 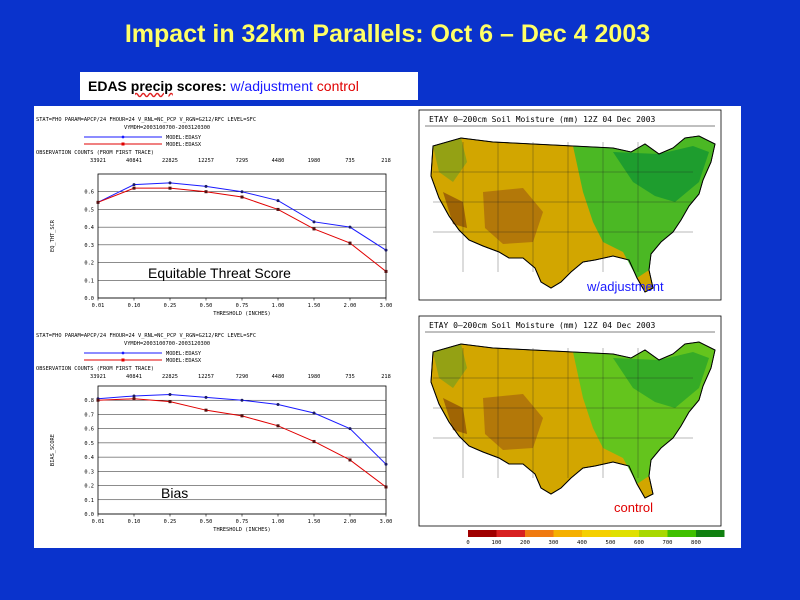 What do you see at coordinates (668, 543) in the screenshot?
I see `colorbar-tick-label: 700` at bounding box center [668, 543].